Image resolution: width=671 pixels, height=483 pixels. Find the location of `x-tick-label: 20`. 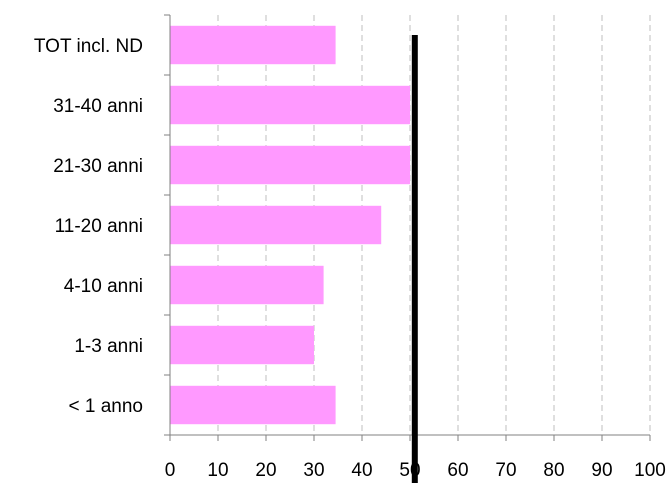

x-tick-label: 20 is located at coordinates (265, 470).